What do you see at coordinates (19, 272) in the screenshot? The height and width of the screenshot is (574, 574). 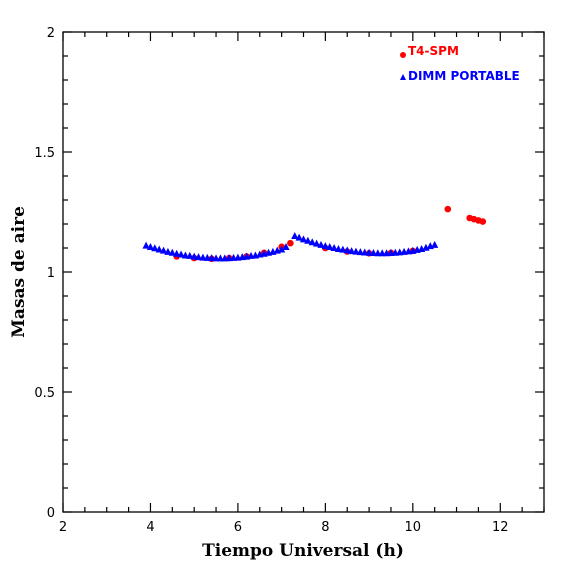 I see `y-axis-title: Masas de aire` at bounding box center [19, 272].